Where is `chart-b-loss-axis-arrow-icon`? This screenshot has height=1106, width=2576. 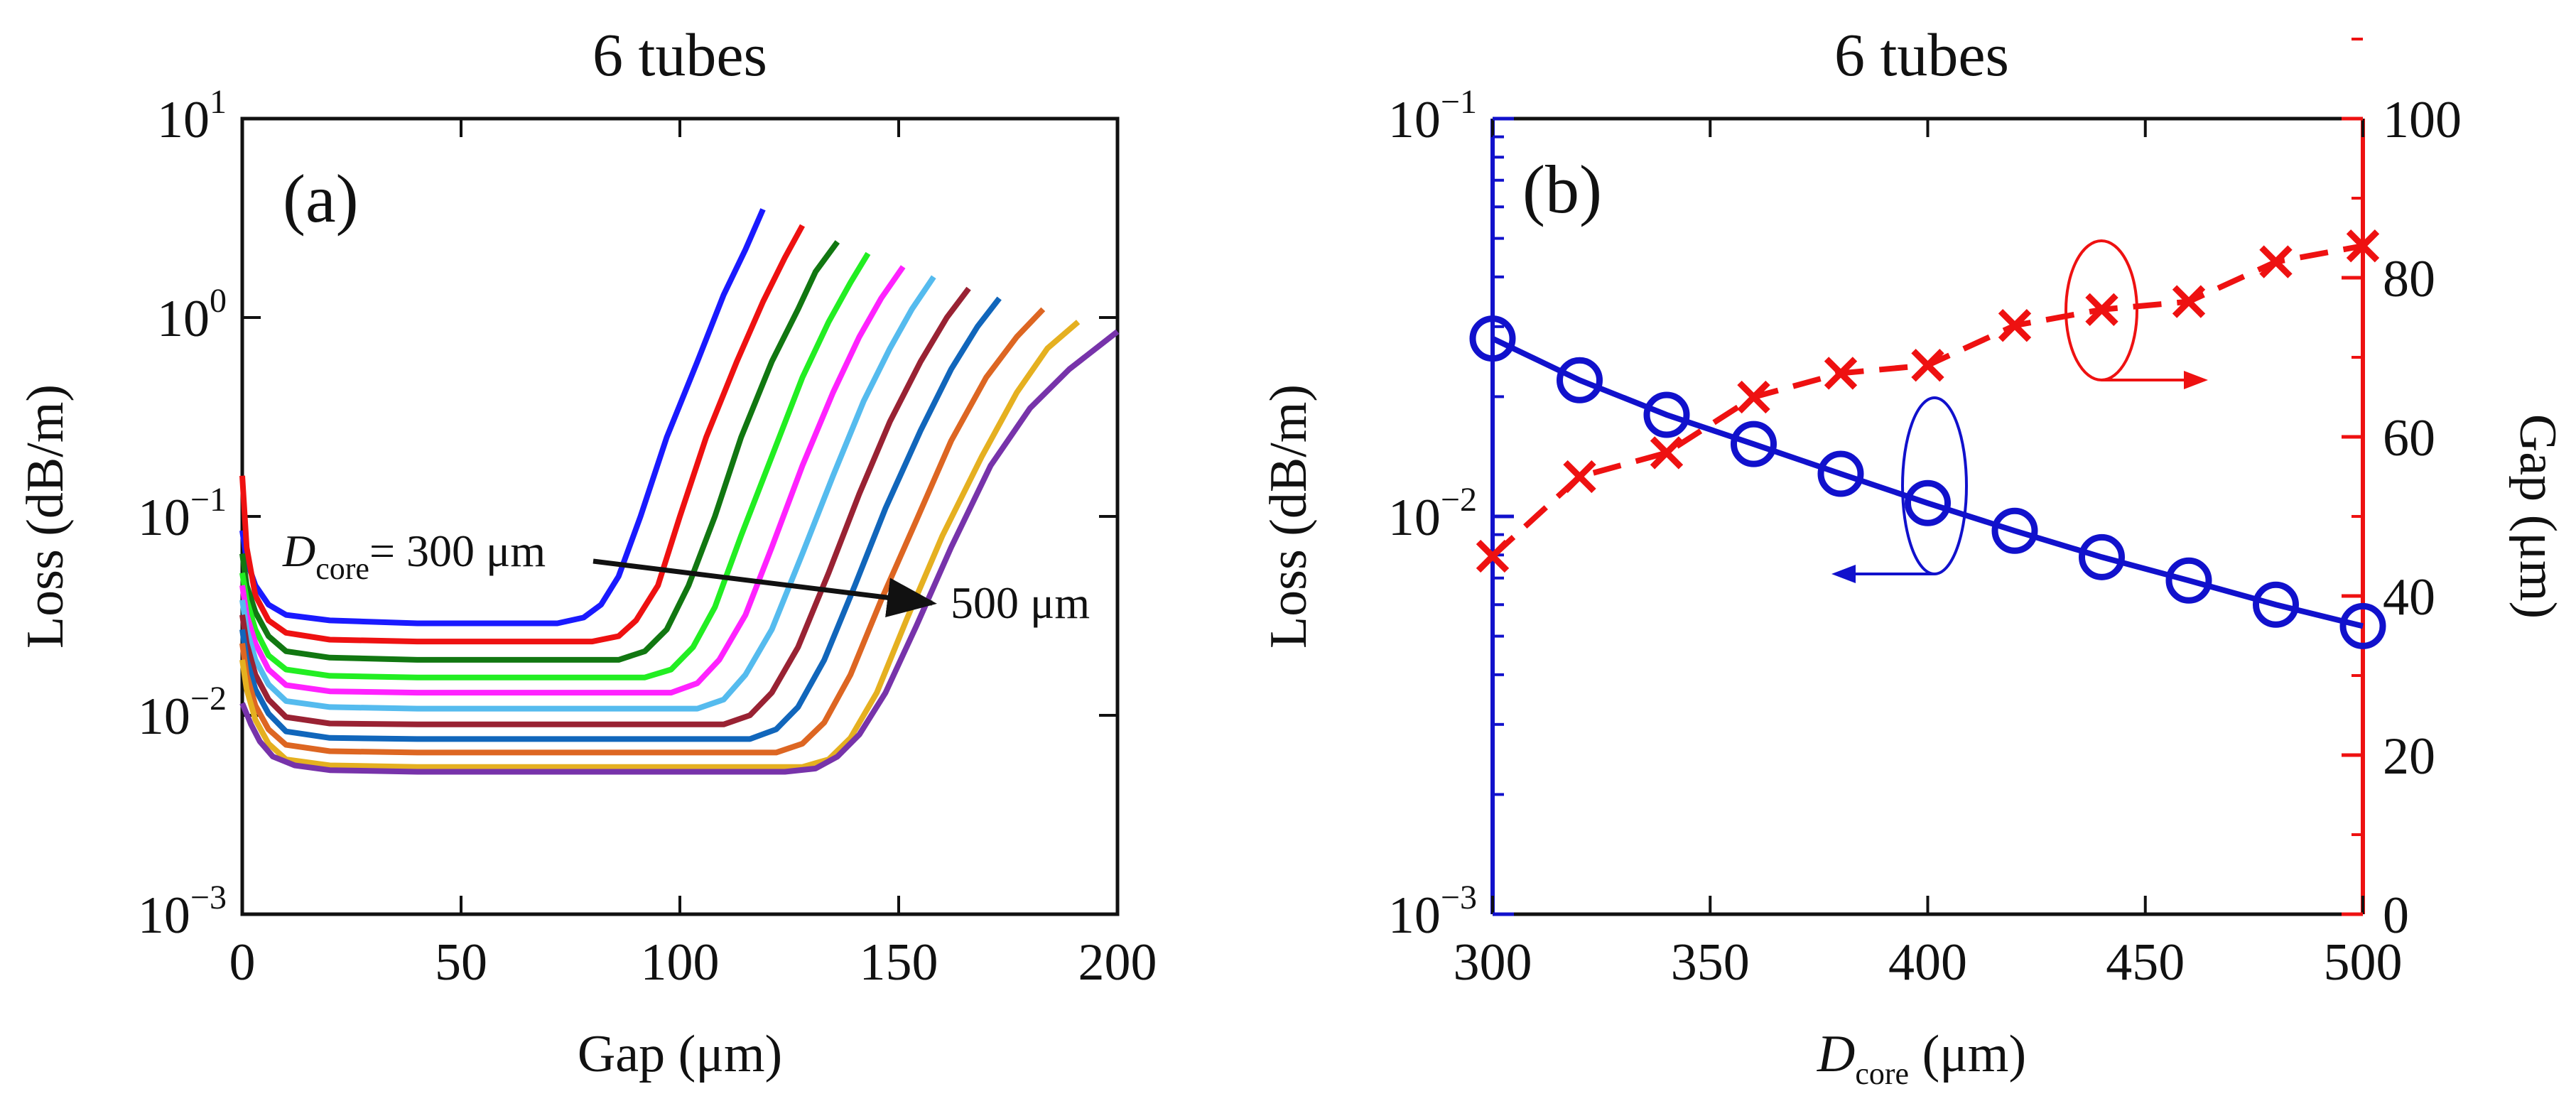
chart-b-loss-axis-arrow-icon is located at coordinates (1843, 574).